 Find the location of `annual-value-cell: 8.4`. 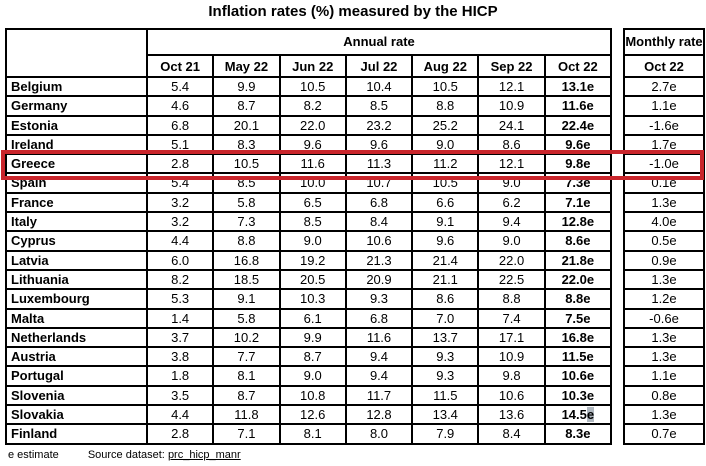

annual-value-cell: 8.4 is located at coordinates (511, 434).